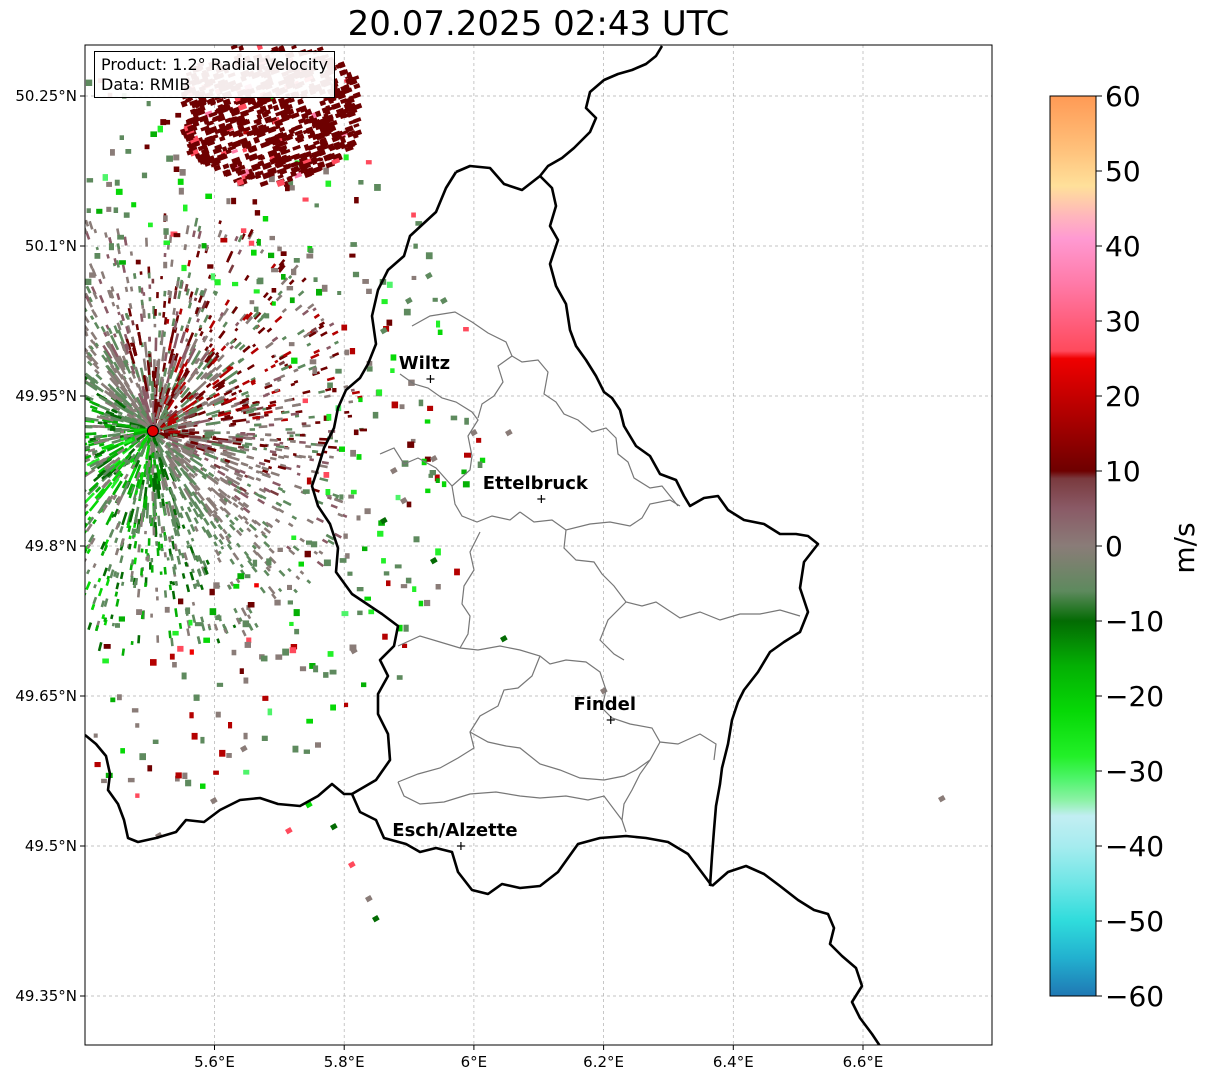 Image resolution: width=1207 pixels, height=1081 pixels. Describe the element at coordinates (538, 1058) in the screenshot. I see `x-axis-ticks: 5.6°E 5.8°E 6°E 6.2°E 6.4°E 6.6°E` at that location.